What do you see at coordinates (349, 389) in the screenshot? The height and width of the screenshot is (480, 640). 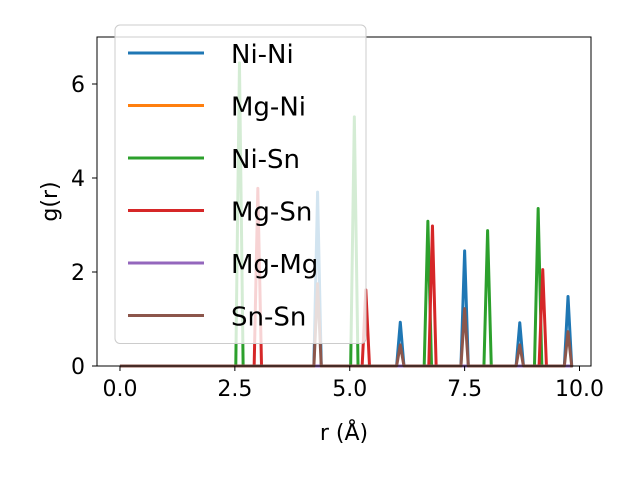 I see `x-tick-label: 5.0` at bounding box center [349, 389].